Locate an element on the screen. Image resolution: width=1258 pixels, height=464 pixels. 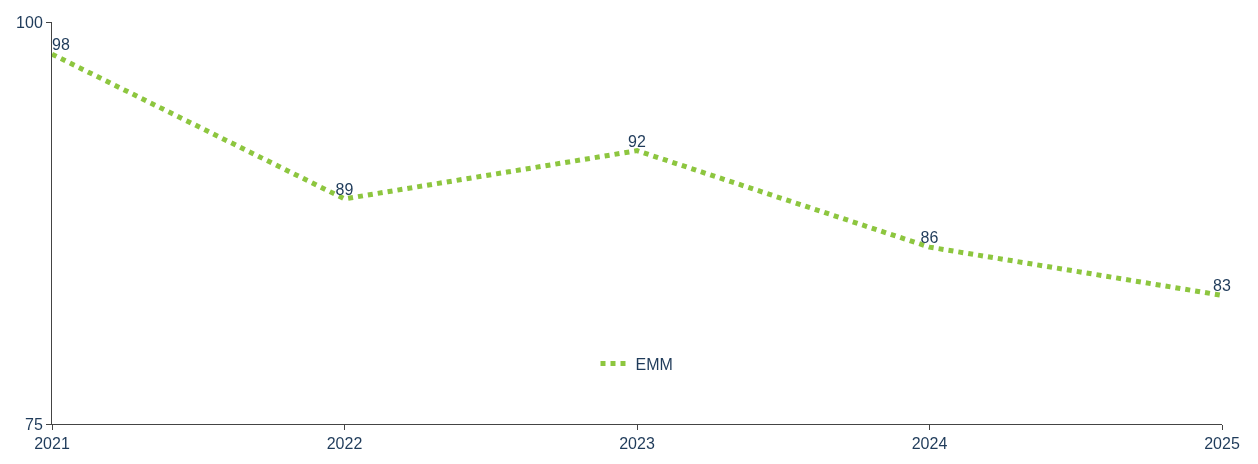
legend-label: EMM is located at coordinates (654, 364).